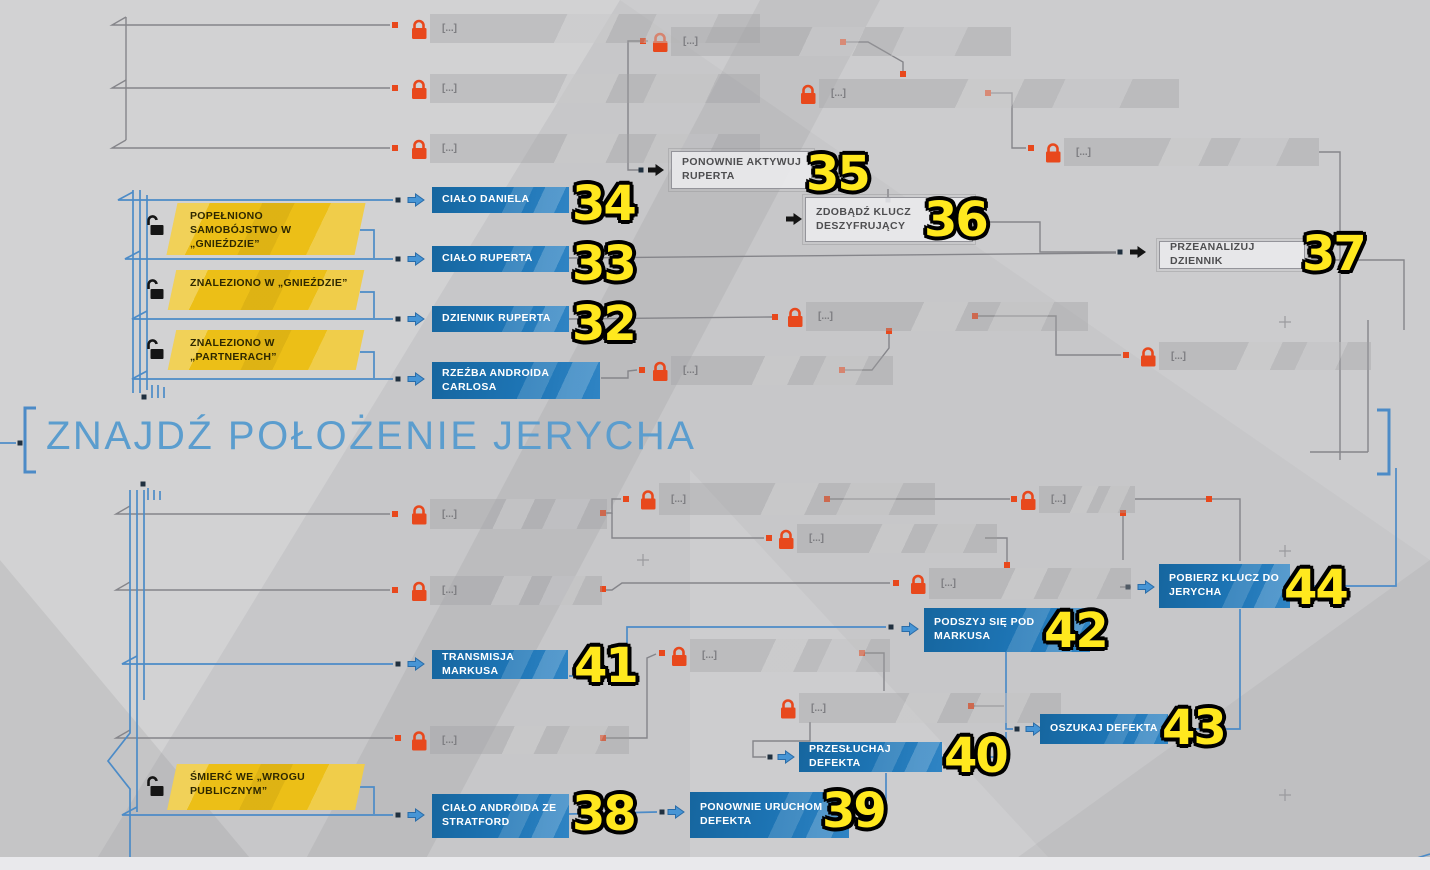 The image size is (1430, 870). I want to click on node-label: TRANSMISJA MARKUSA, so click(500, 664).